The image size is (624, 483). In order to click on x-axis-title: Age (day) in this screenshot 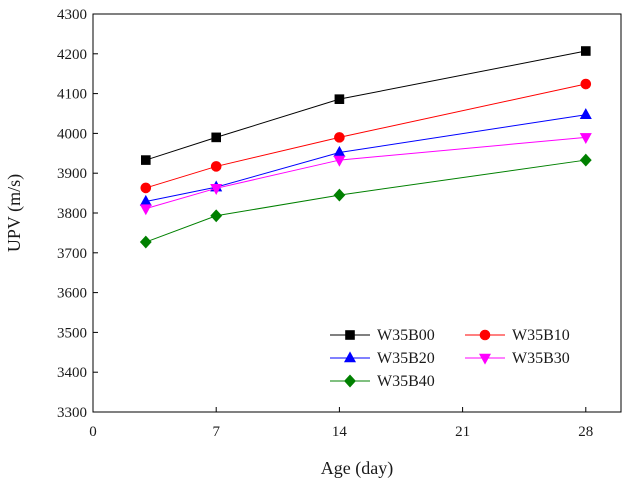, I will do `click(357, 468)`.